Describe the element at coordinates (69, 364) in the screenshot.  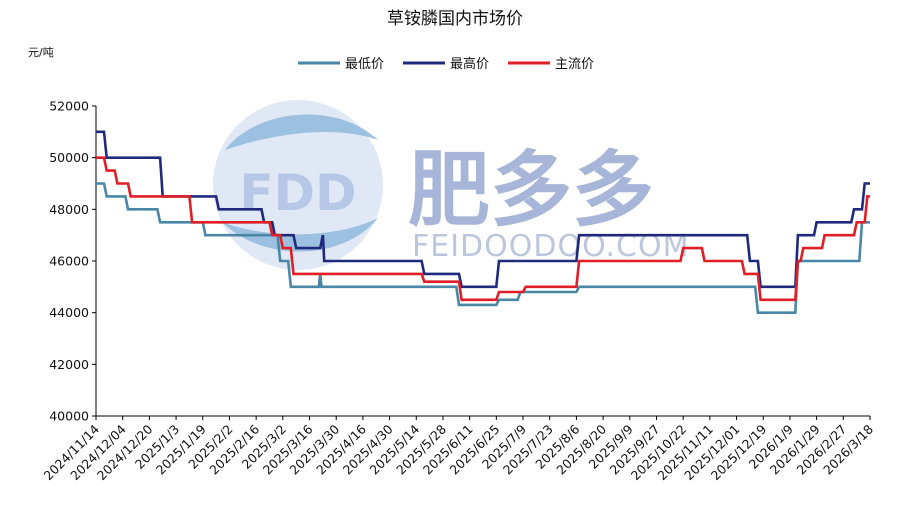
I see `y-tick-label: 42000` at that location.